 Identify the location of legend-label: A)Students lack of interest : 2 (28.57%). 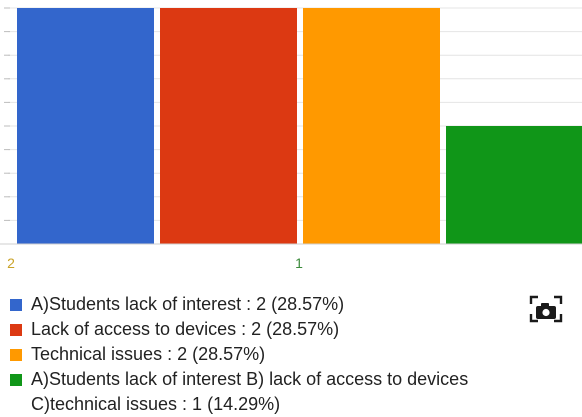
(188, 304).